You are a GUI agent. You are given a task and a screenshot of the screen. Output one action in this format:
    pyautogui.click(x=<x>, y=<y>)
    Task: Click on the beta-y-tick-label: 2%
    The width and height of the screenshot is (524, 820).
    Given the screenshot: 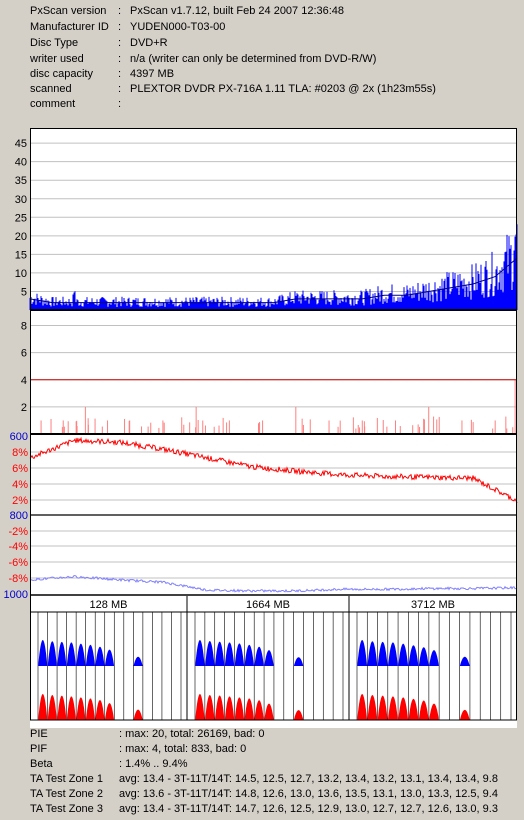 What is the action you would take?
    pyautogui.click(x=20, y=501)
    